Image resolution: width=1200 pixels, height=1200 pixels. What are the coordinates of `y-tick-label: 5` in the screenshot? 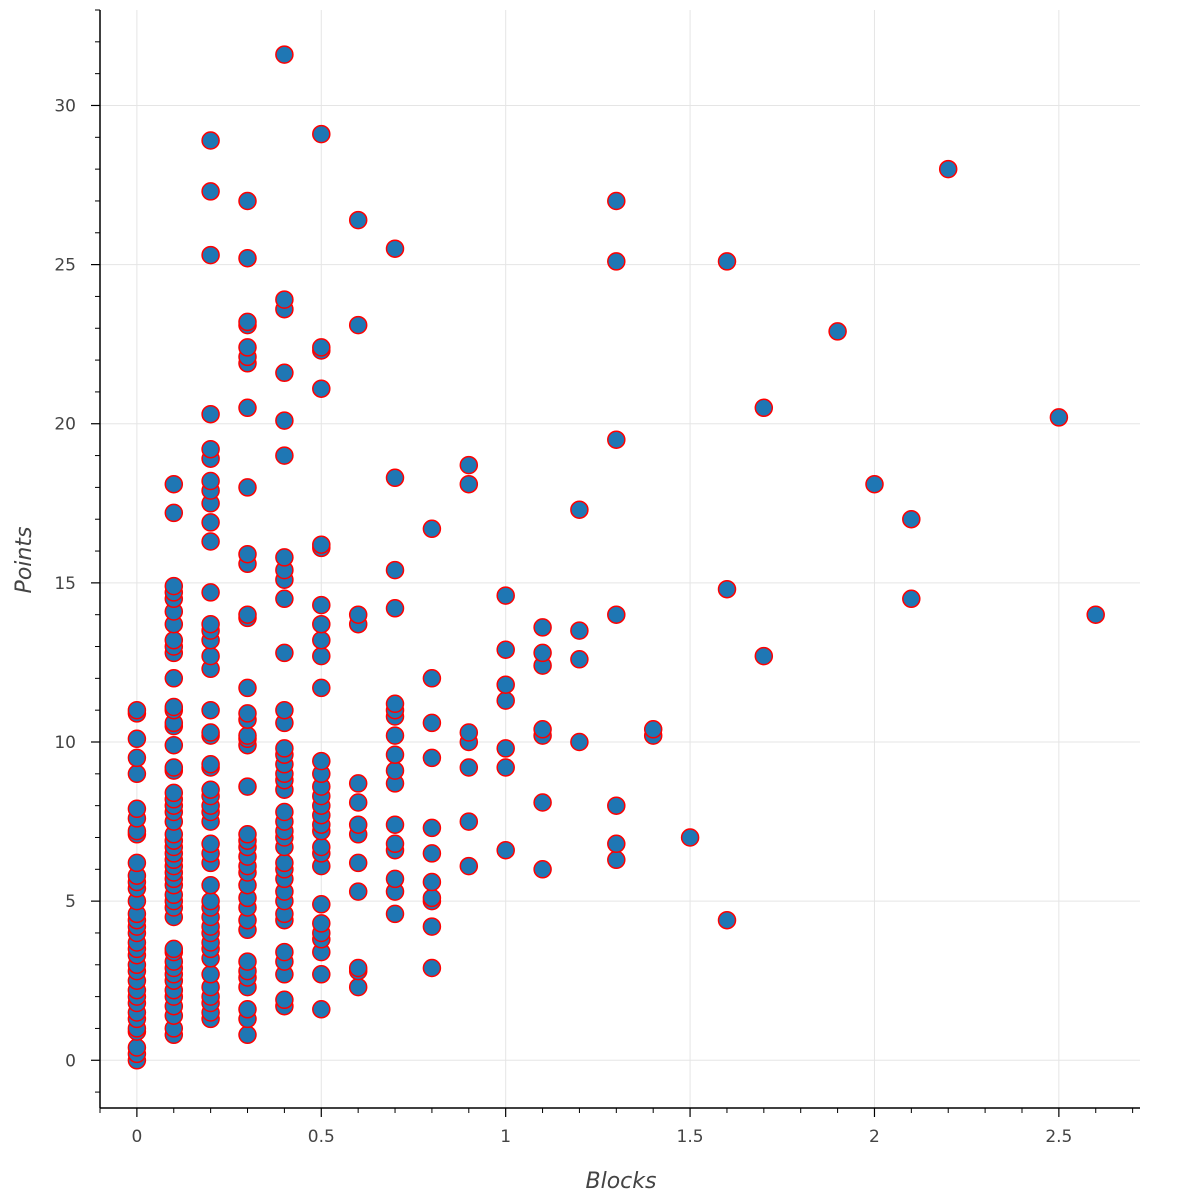 It's located at (70, 902).